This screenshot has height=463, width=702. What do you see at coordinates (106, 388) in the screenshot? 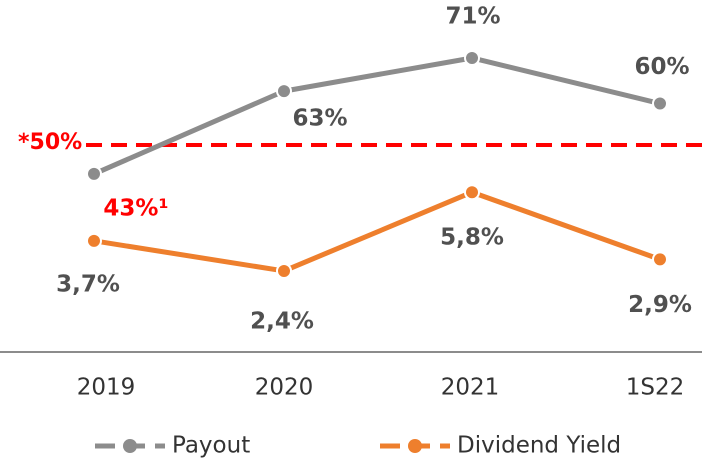
I see `x-tick-label: 2019` at bounding box center [106, 388].